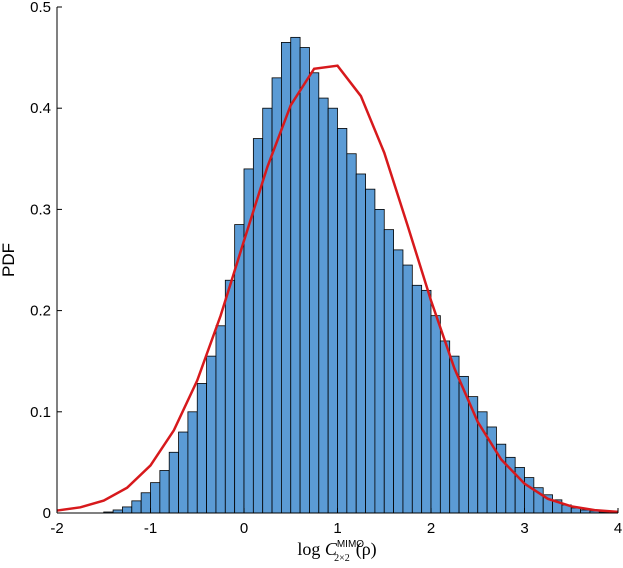  What do you see at coordinates (9, 260) in the screenshot?
I see `y-axis-label: PDF` at bounding box center [9, 260].